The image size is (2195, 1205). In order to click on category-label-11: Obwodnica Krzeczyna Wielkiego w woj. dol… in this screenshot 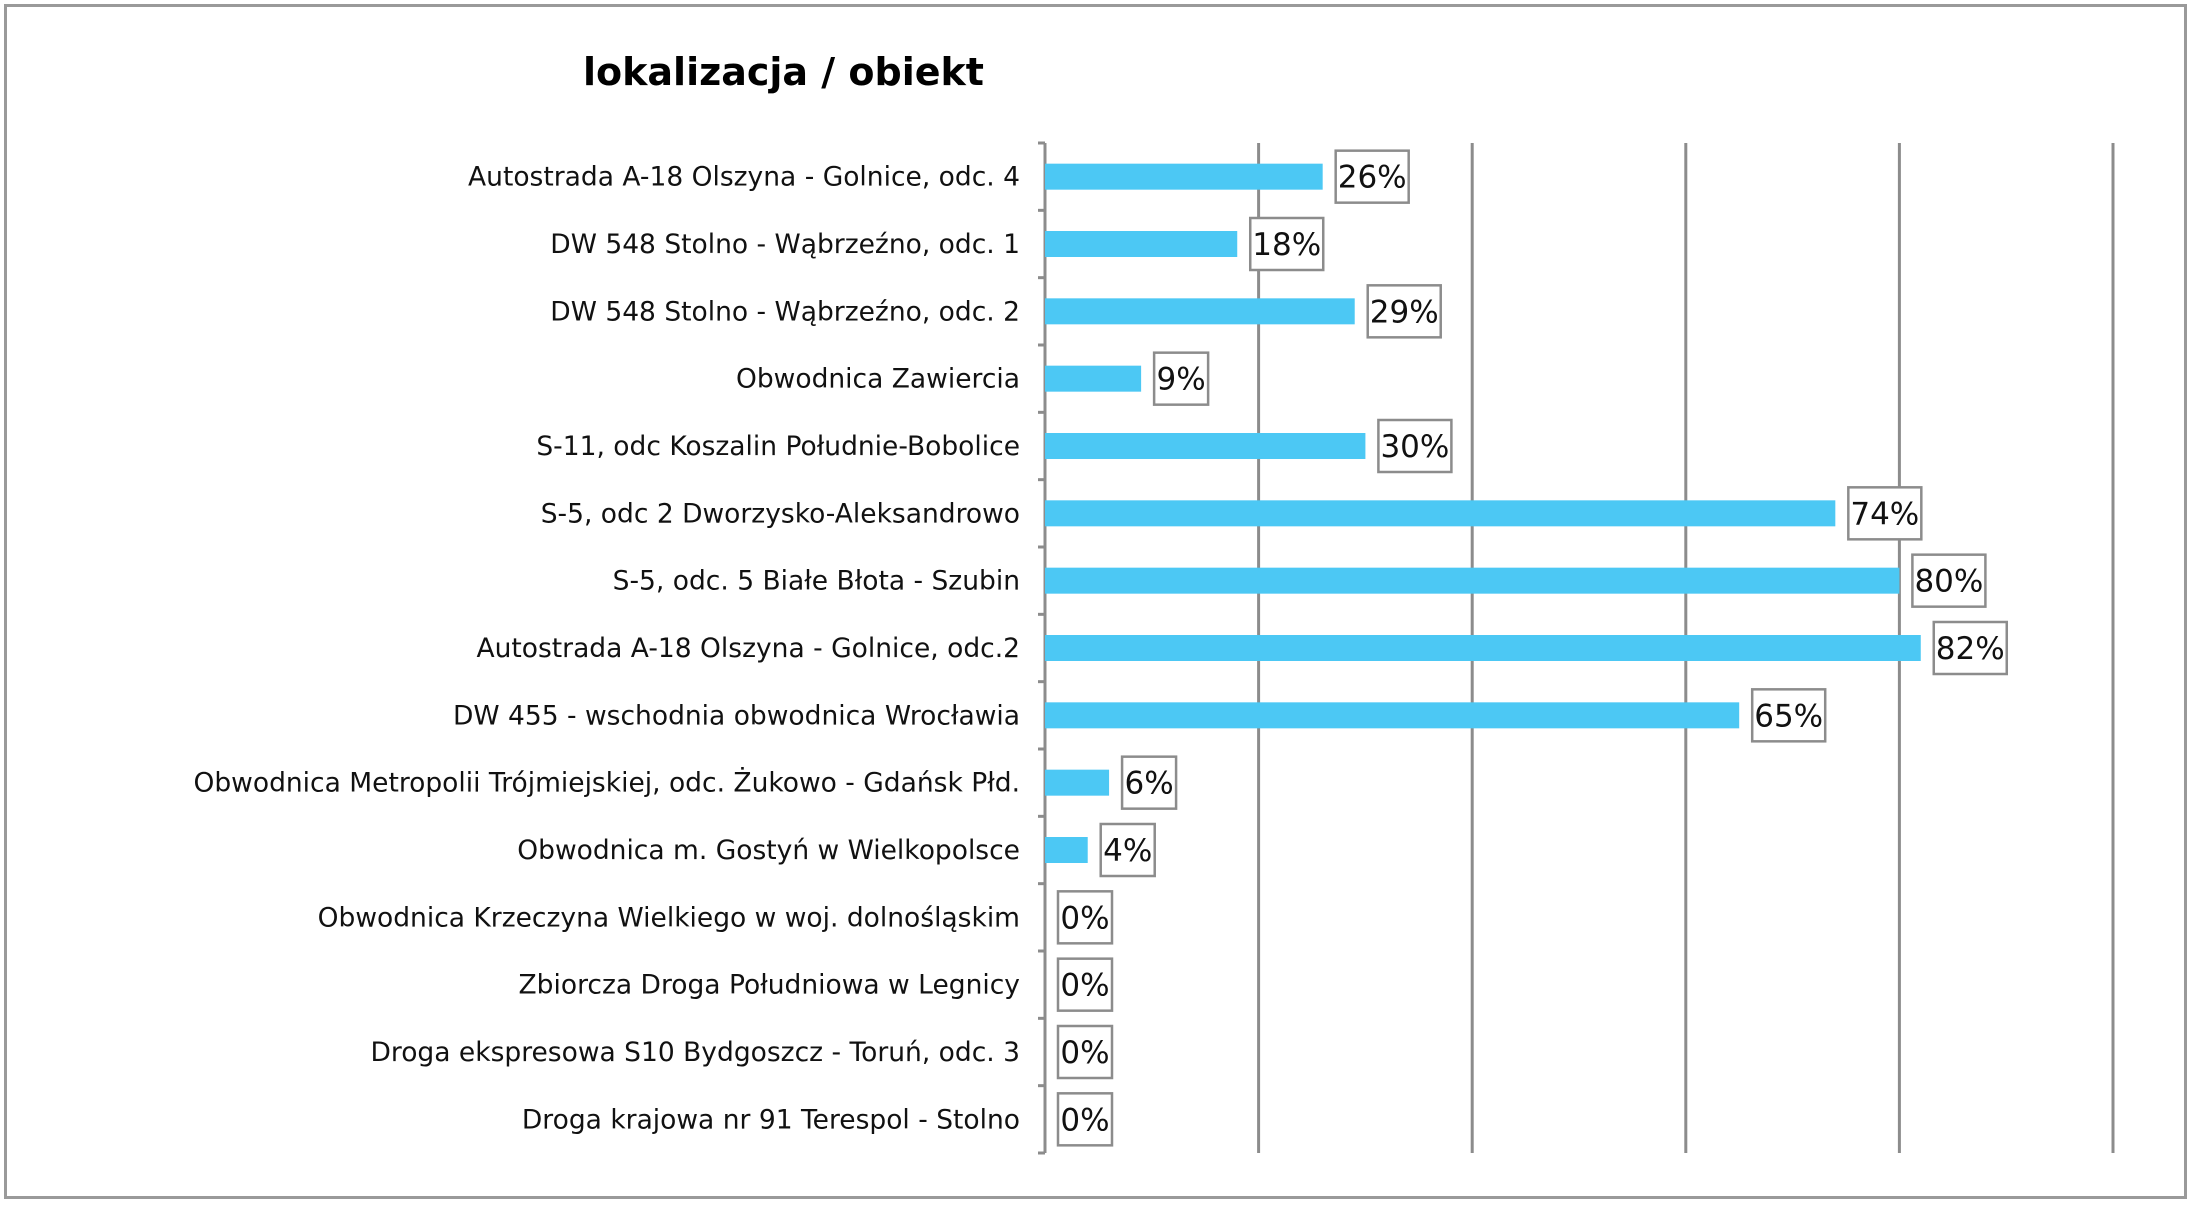, I will do `click(669, 917)`.